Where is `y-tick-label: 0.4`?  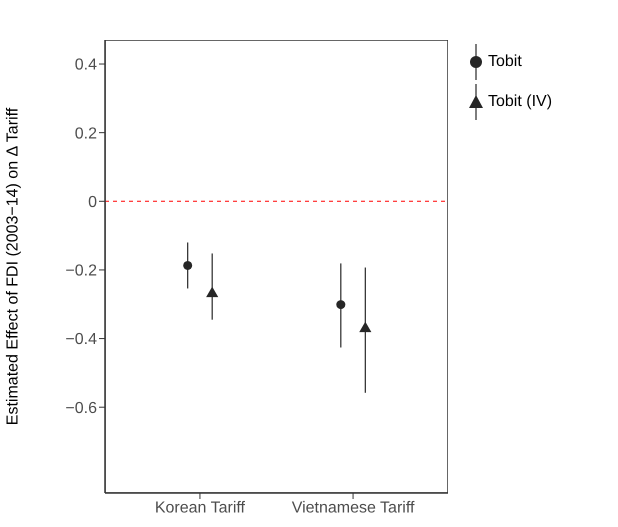
y-tick-label: 0.4 is located at coordinates (86, 65).